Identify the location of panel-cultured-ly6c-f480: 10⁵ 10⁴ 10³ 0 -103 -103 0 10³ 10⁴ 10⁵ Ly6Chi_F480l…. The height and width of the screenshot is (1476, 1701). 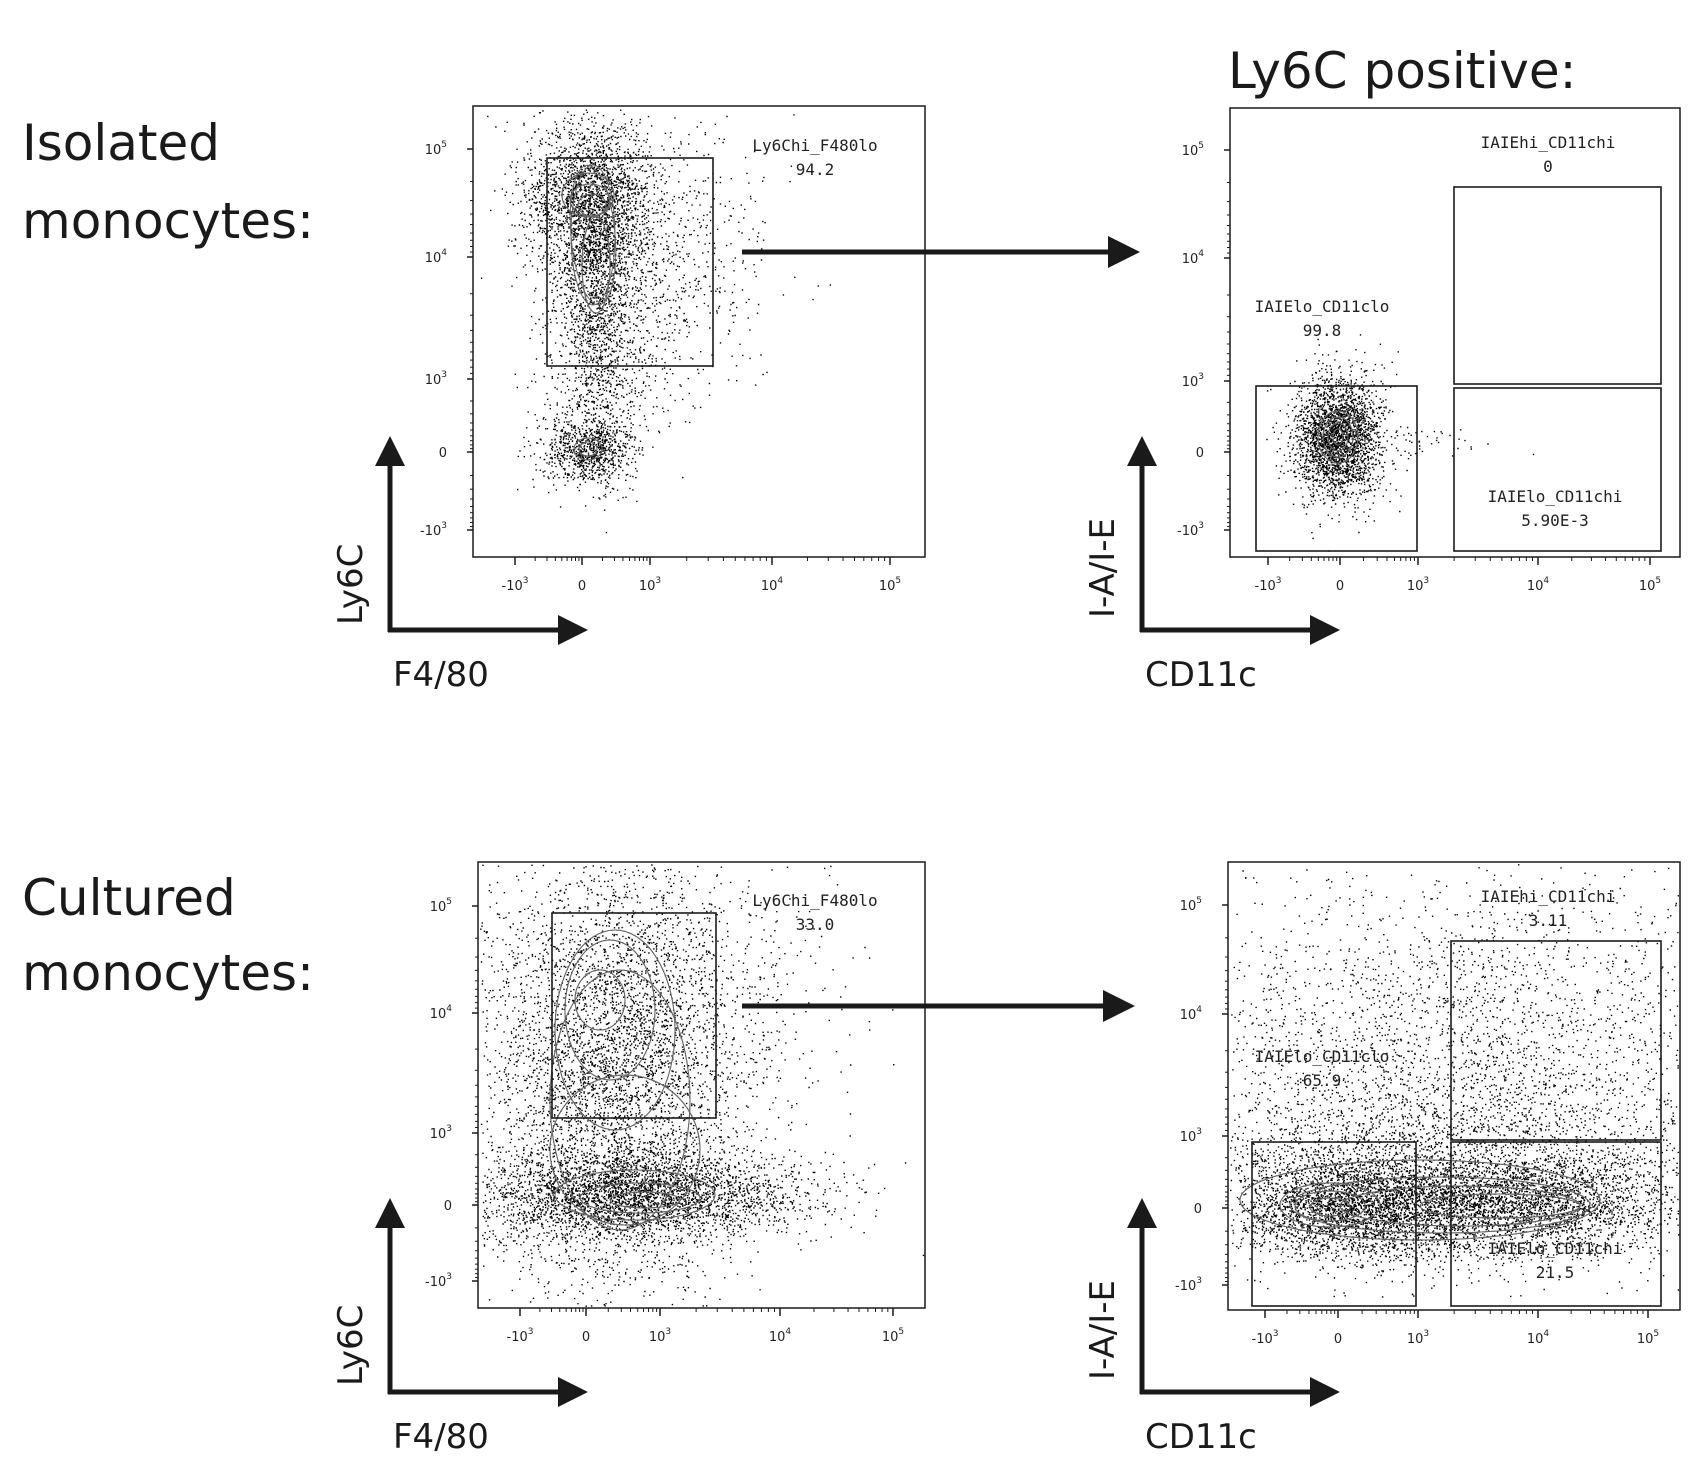
(675, 1103).